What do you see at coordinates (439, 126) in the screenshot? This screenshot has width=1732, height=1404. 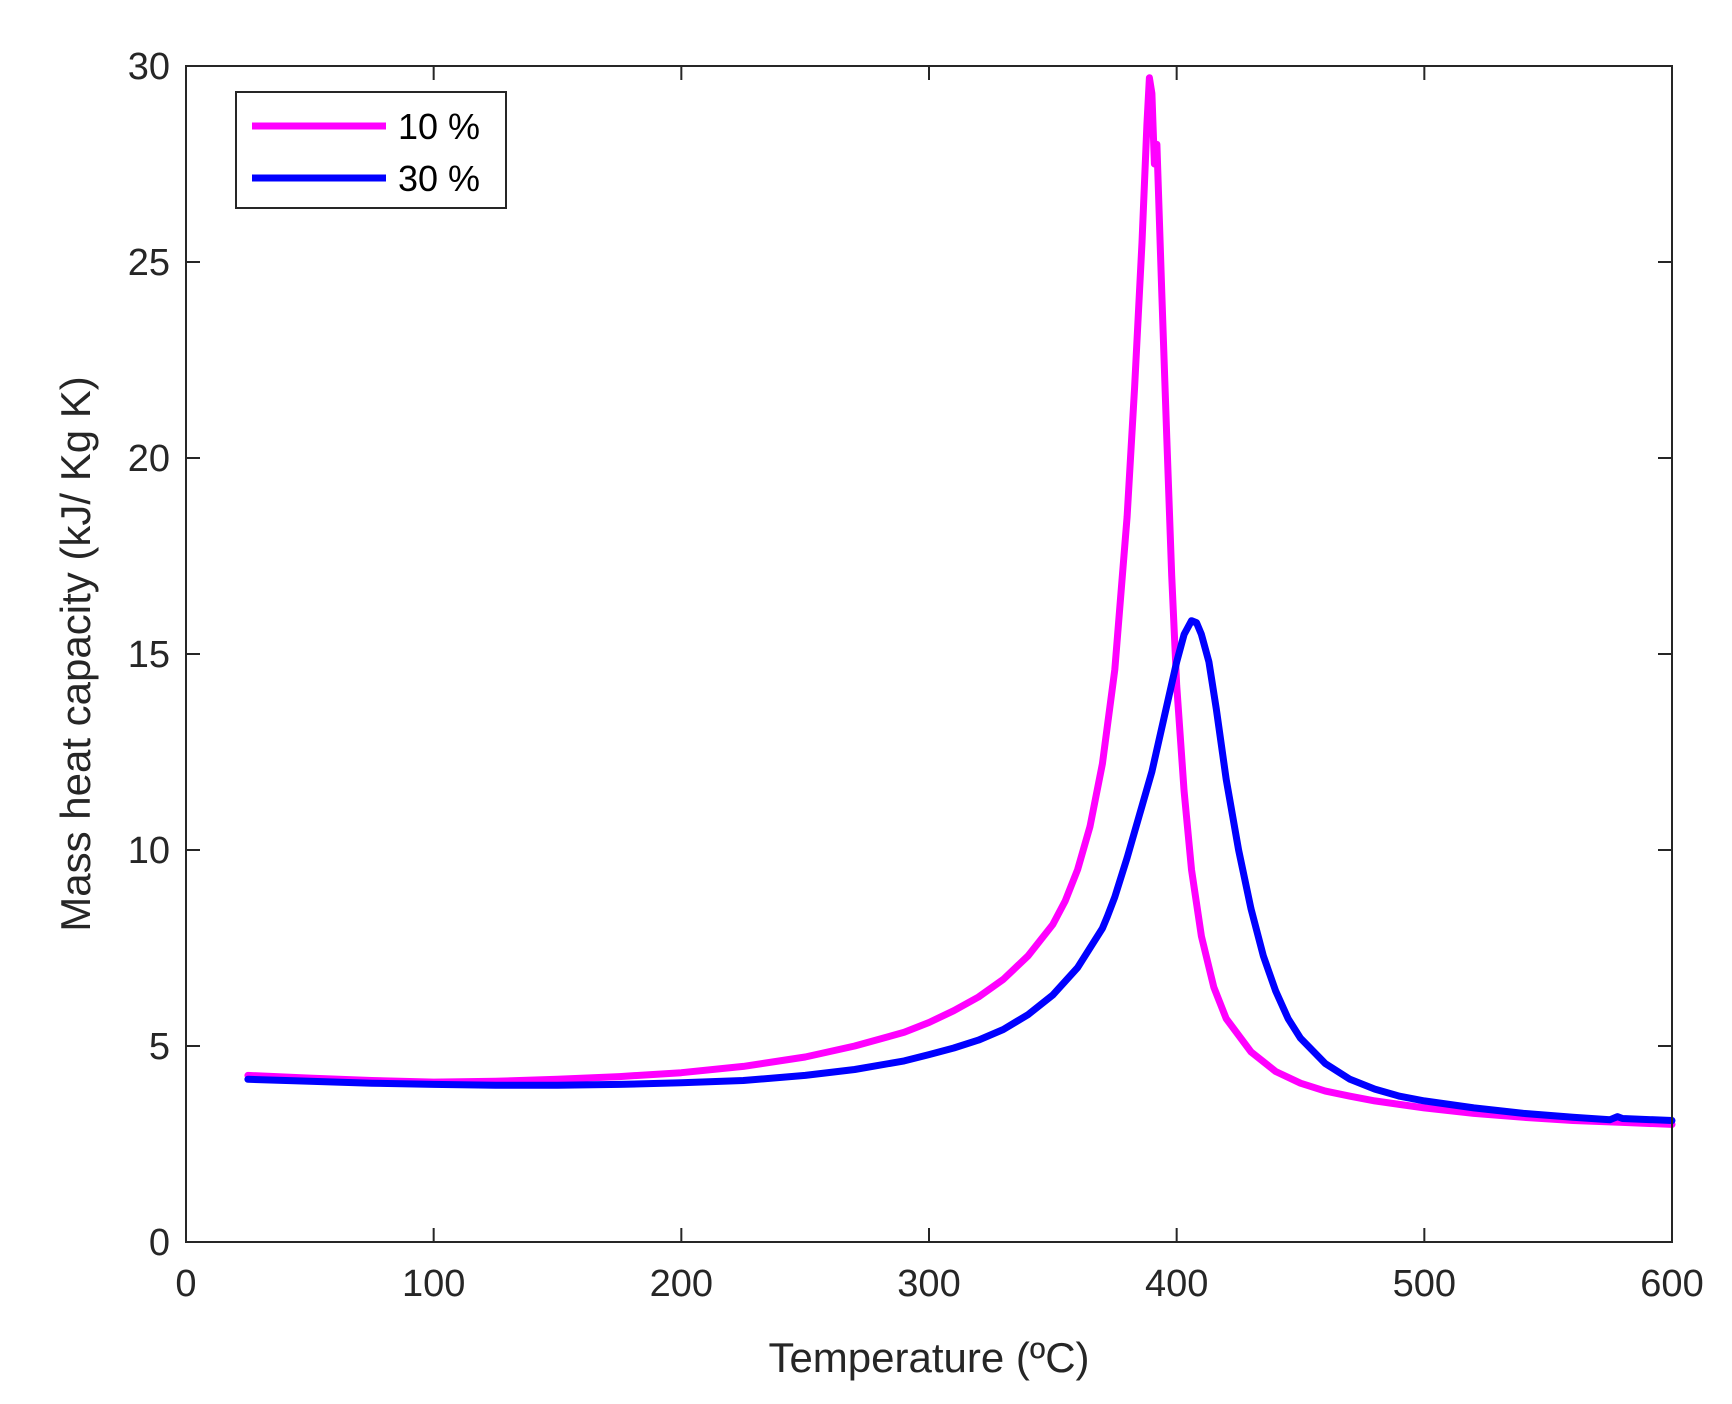 I see `legend-entry-10-percent: 10 %` at bounding box center [439, 126].